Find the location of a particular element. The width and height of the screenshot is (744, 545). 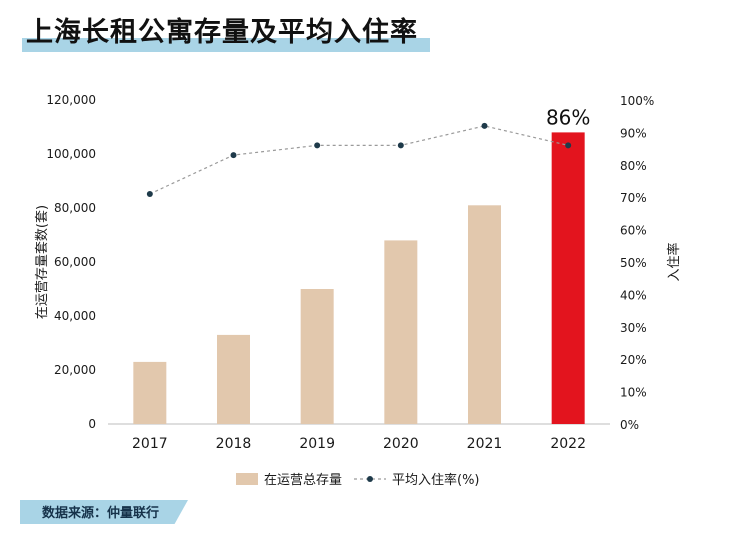

y2-tick-label: 70% is located at coordinates (633, 198).